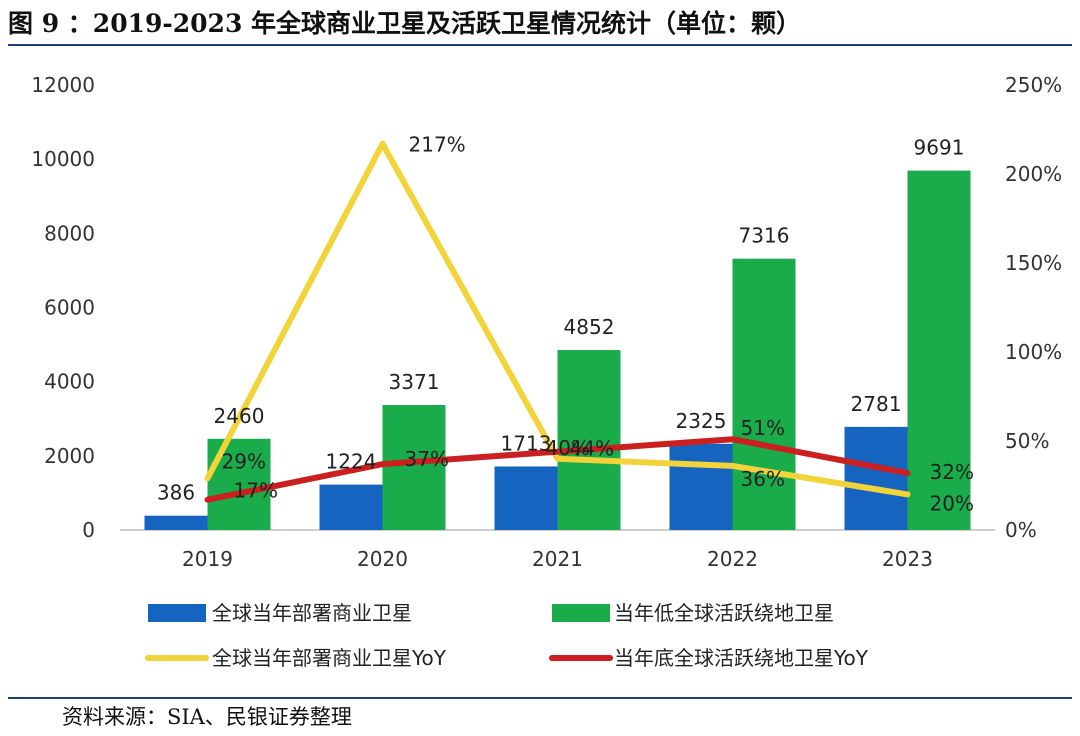 The height and width of the screenshot is (736, 1080). What do you see at coordinates (952, 503) in the screenshot?
I see `line-data-label: 20%` at bounding box center [952, 503].